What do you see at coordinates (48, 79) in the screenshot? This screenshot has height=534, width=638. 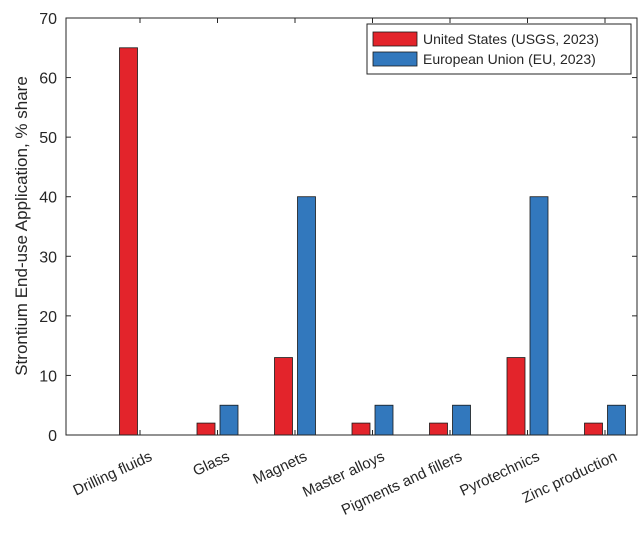 I see `y-tick-label-6: 60` at bounding box center [48, 79].